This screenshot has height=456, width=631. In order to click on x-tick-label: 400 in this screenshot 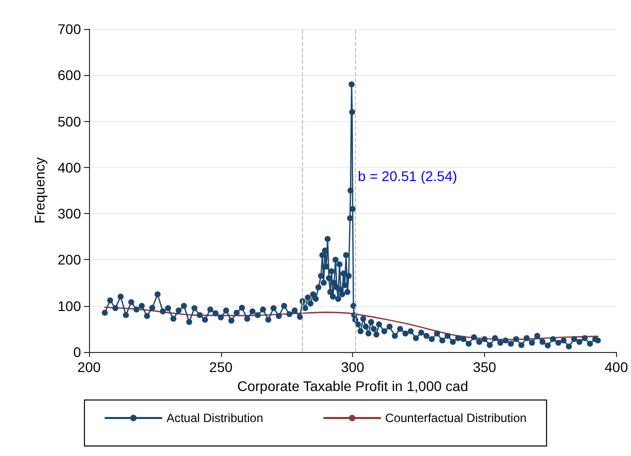, I will do `click(616, 367)`.